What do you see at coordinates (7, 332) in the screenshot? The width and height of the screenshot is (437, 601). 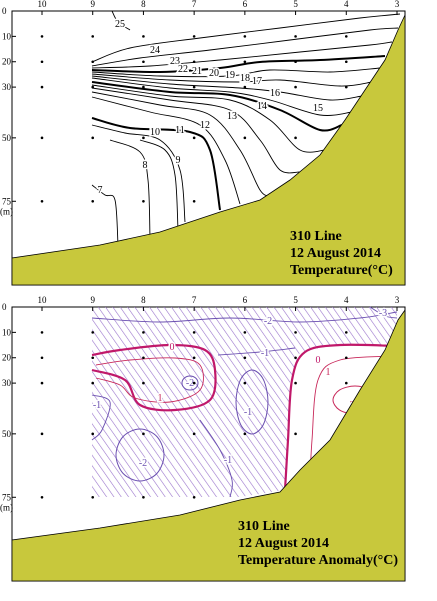 I see `y-tick-label: 10` at bounding box center [7, 332].